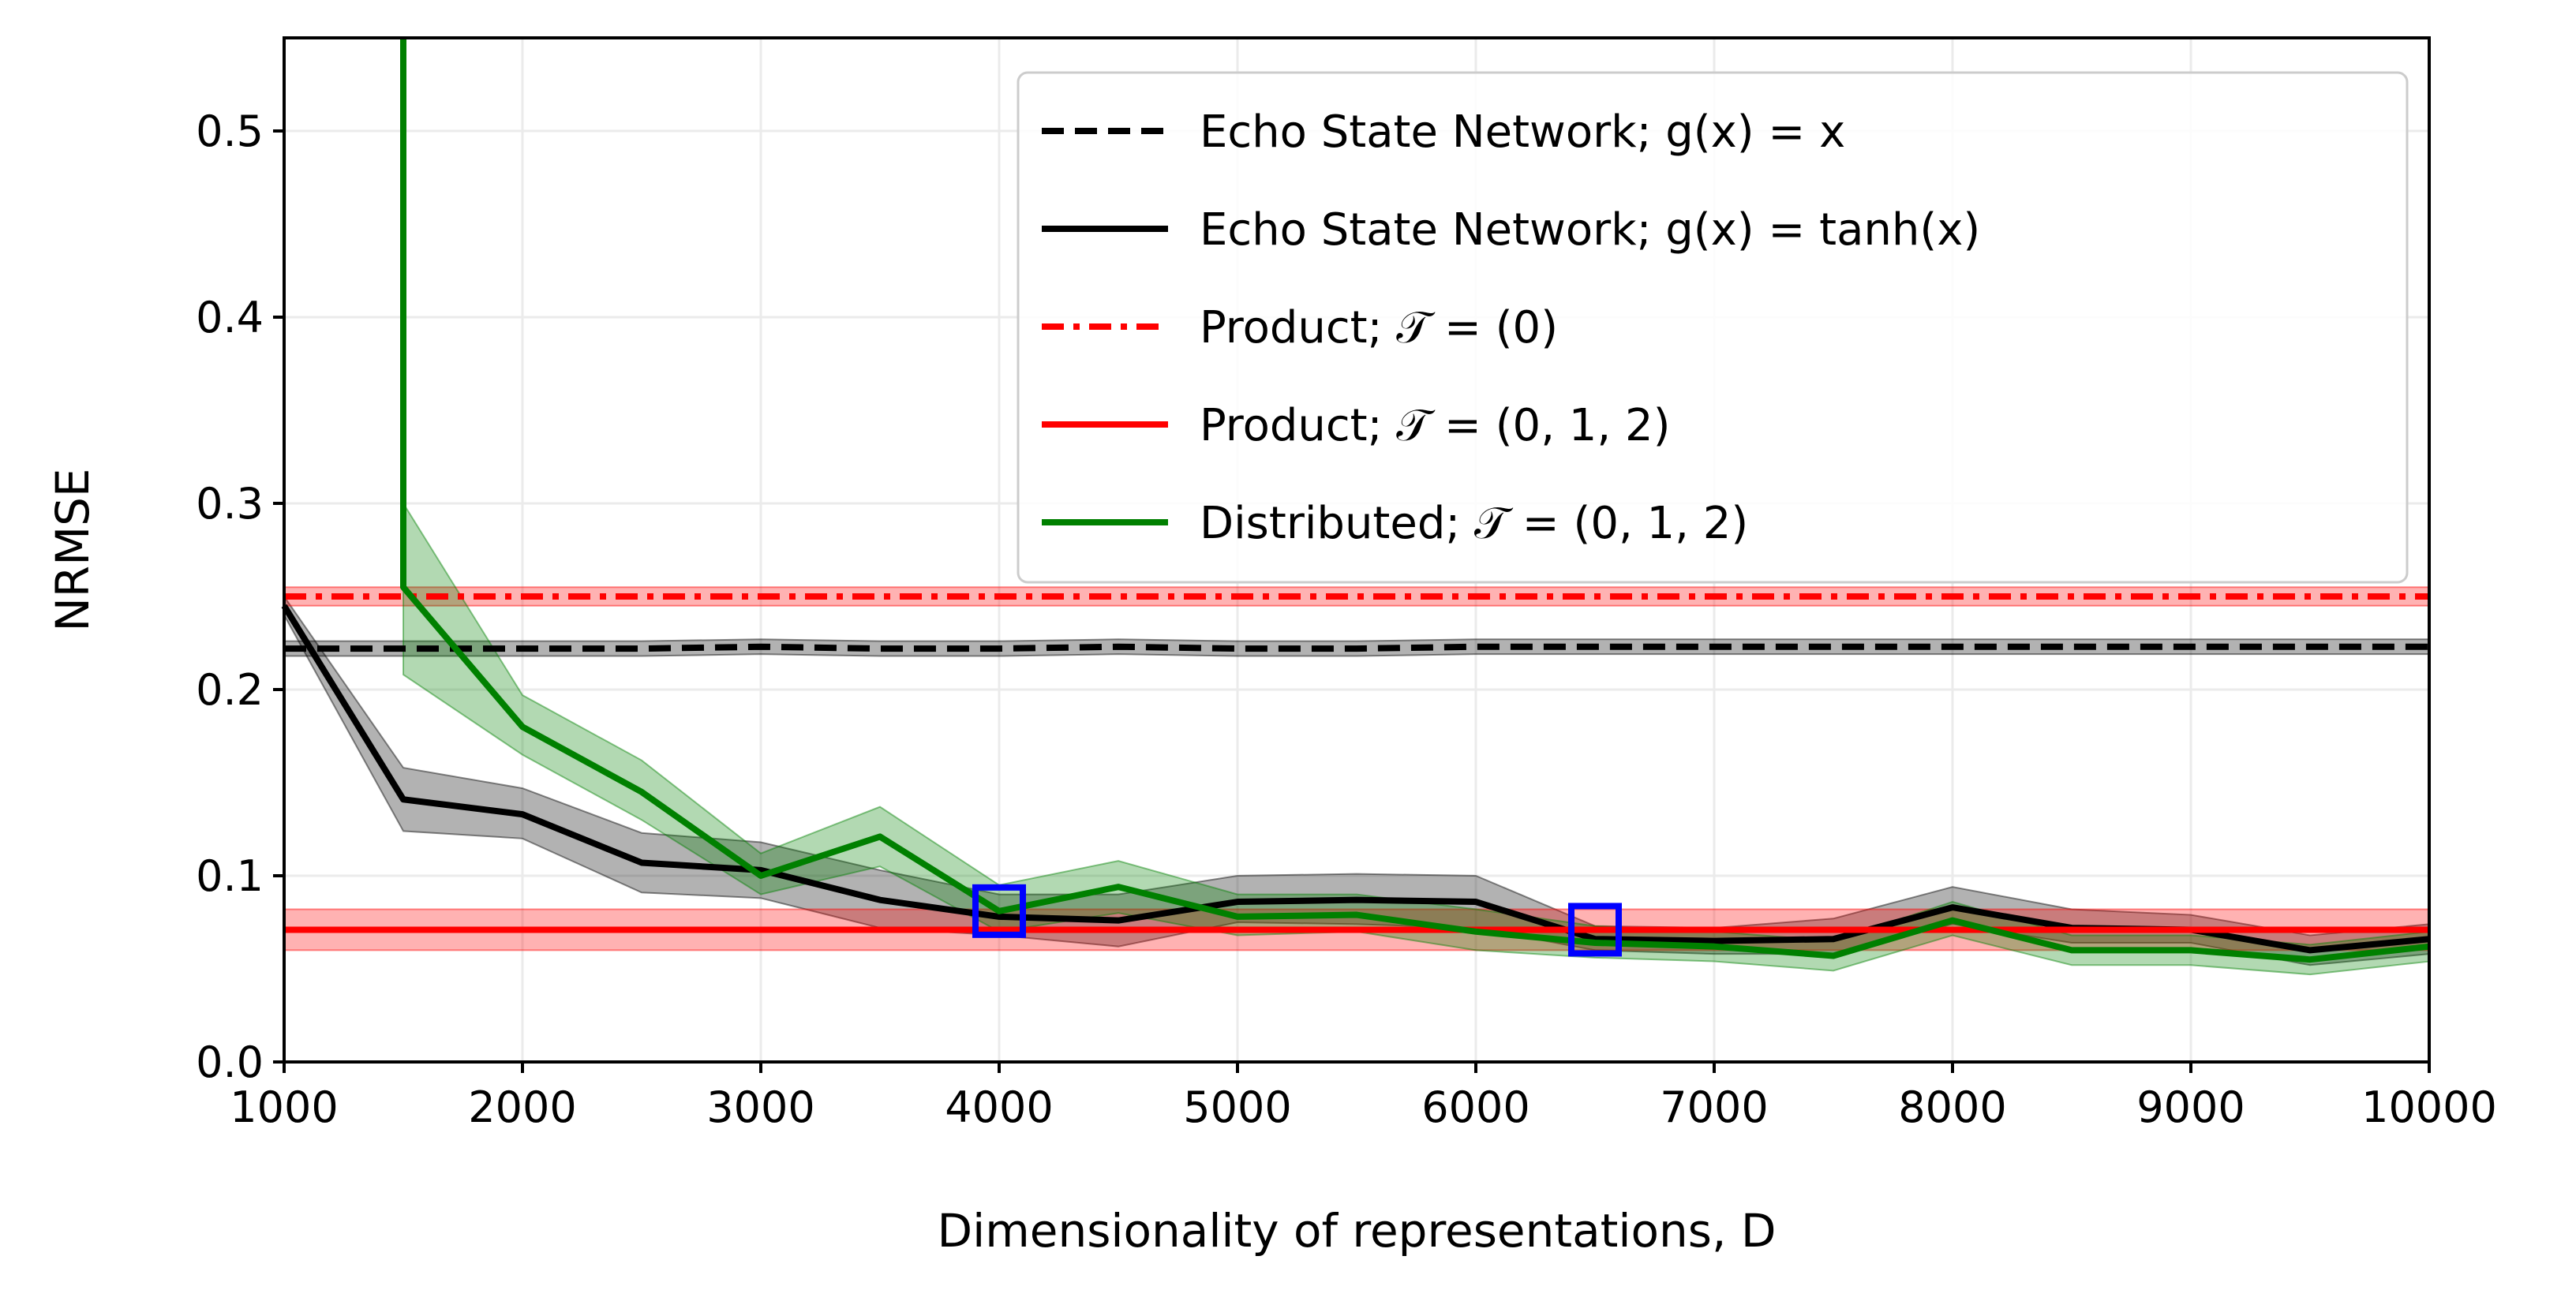 This screenshot has width=2576, height=1301. Describe the element at coordinates (1475, 1107) in the screenshot. I see `x-tick-label: 6000` at that location.